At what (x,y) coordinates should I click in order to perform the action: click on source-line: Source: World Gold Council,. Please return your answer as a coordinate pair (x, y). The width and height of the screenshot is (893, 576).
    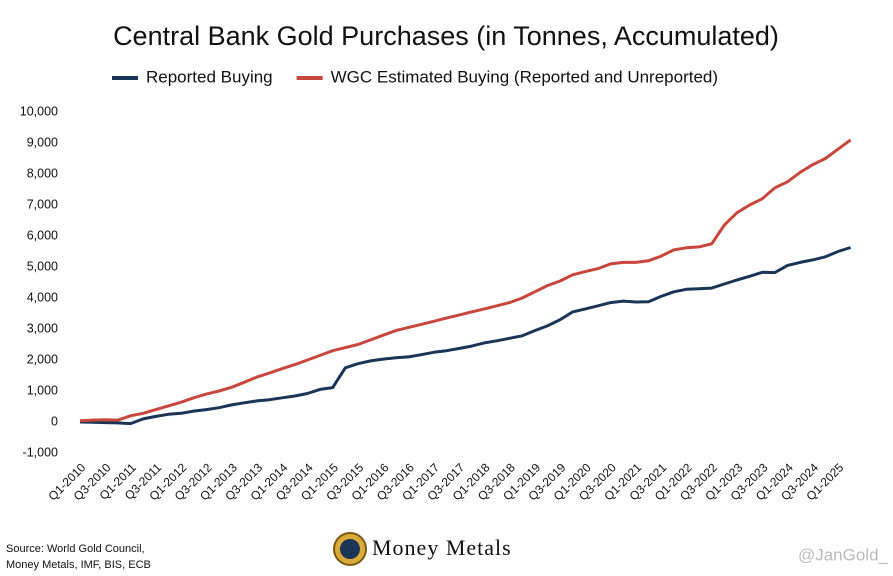
    Looking at the image, I should click on (75, 549).